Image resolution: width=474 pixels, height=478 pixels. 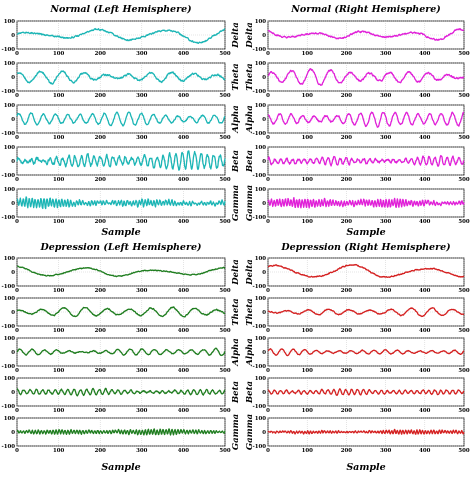 What do you see at coordinates (250, 119) in the screenshot?
I see `band-label-alpha: Alpha` at bounding box center [250, 119].